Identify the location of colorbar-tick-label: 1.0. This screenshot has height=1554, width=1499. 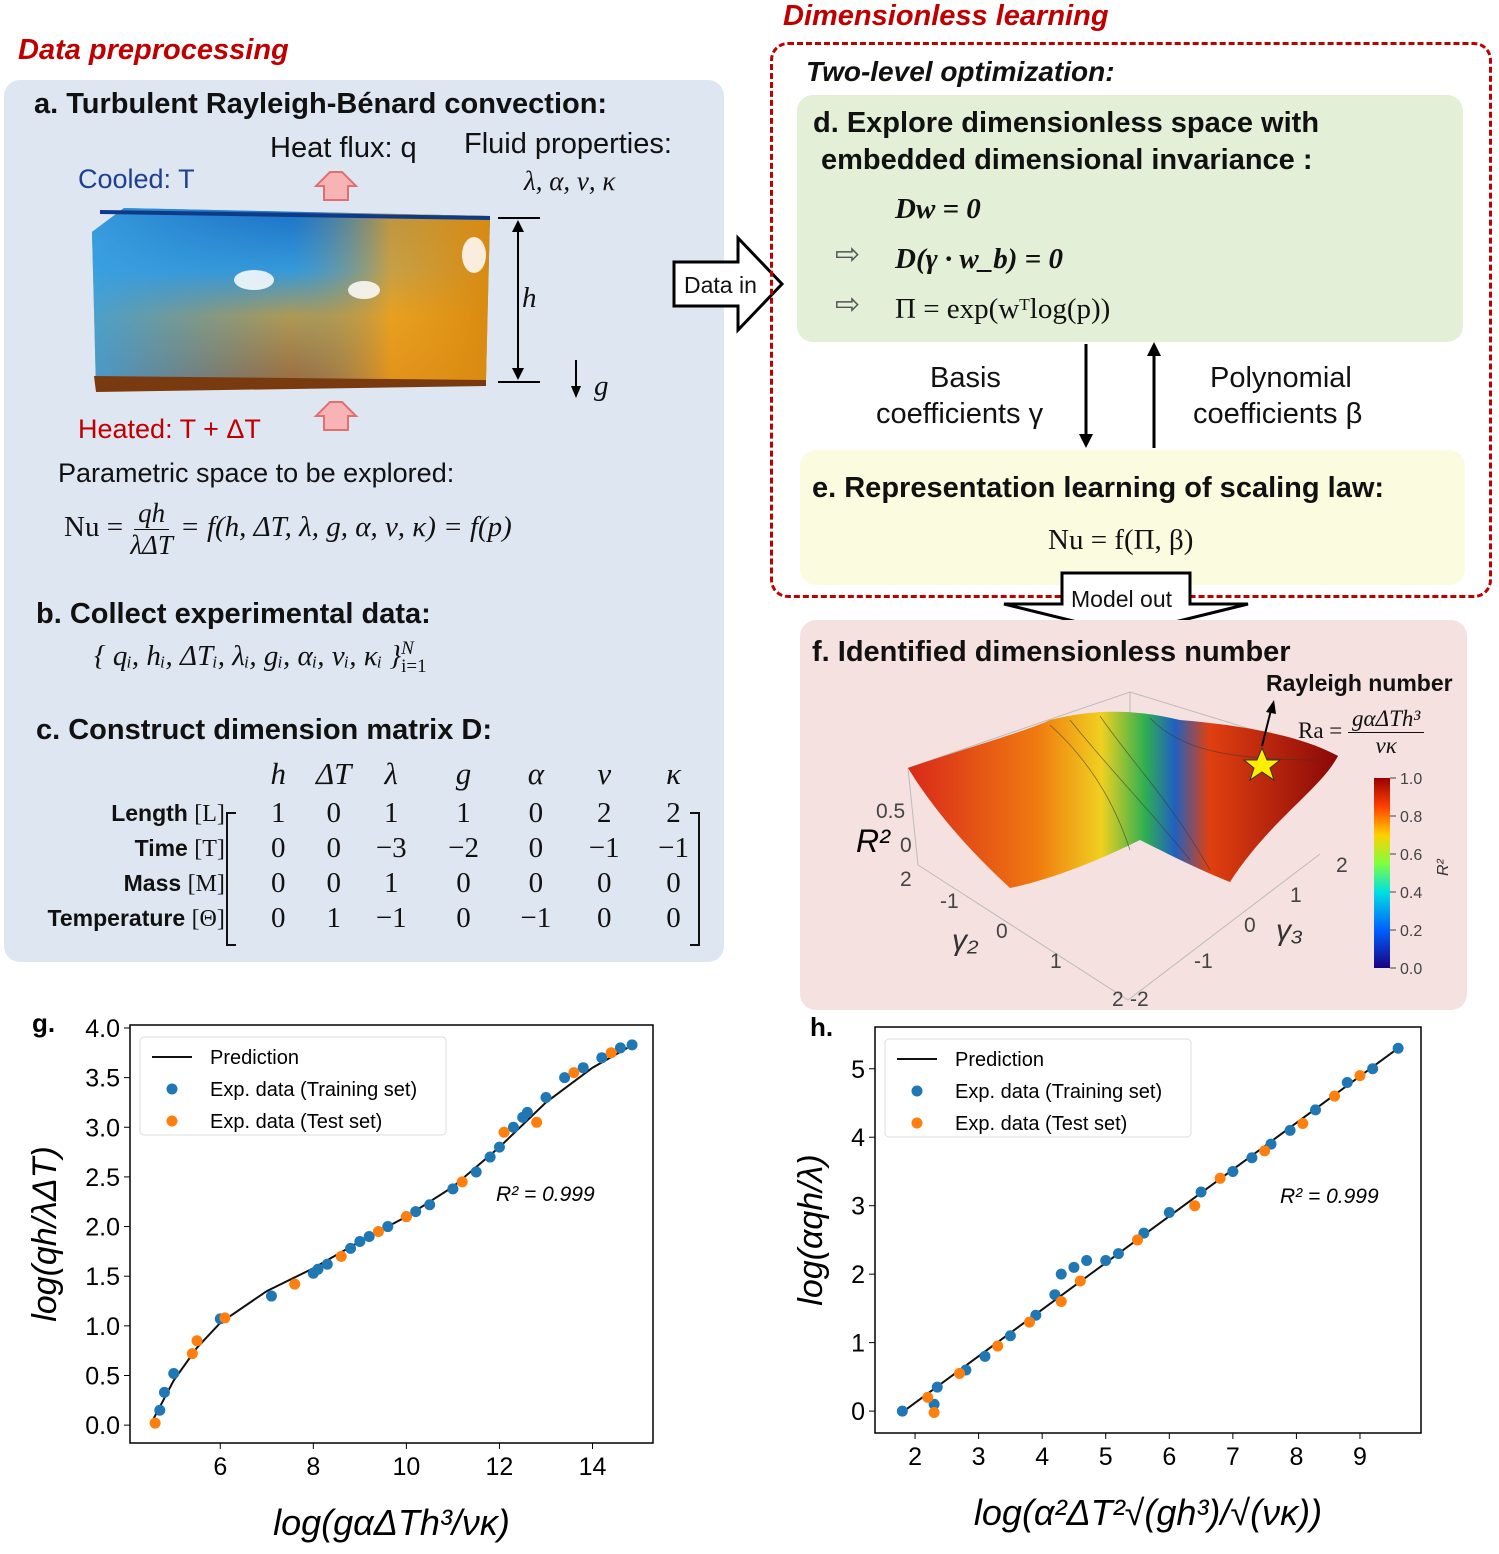
(1411, 779).